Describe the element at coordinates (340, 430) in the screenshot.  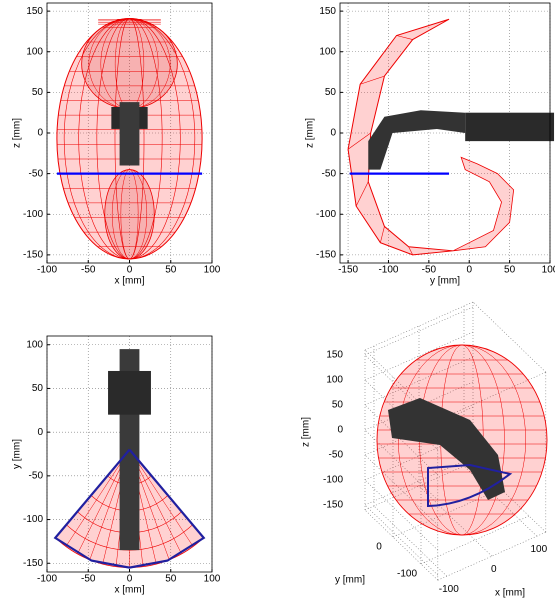
I see `z-tick-label: 0` at that location.